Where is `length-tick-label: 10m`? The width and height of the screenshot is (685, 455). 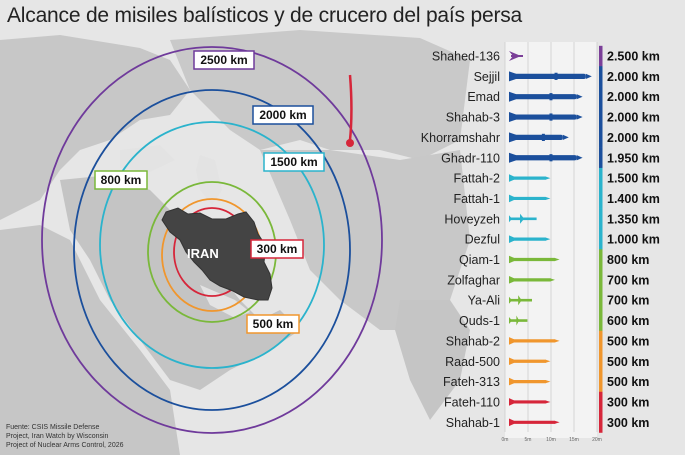 length-tick-label: 10m is located at coordinates (551, 440).